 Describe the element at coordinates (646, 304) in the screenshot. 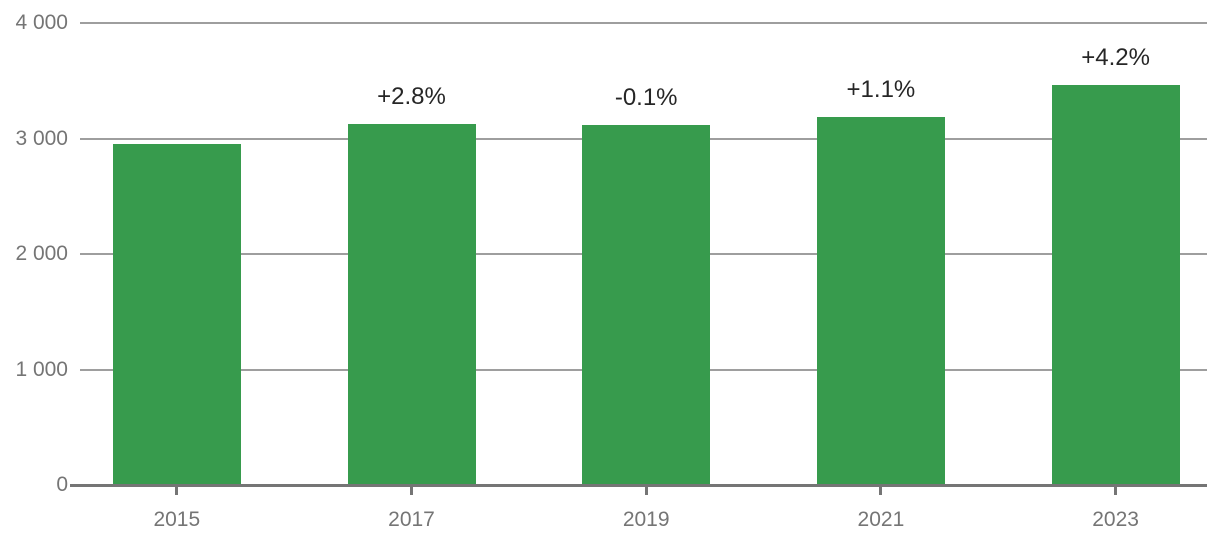

I see `bar-2019` at that location.